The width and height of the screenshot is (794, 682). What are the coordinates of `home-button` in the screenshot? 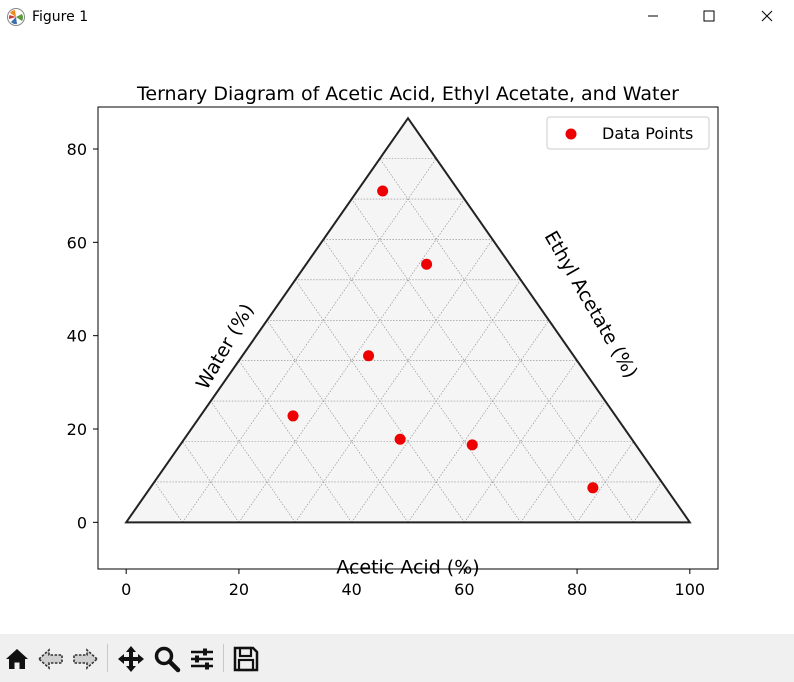 It's located at (17, 659).